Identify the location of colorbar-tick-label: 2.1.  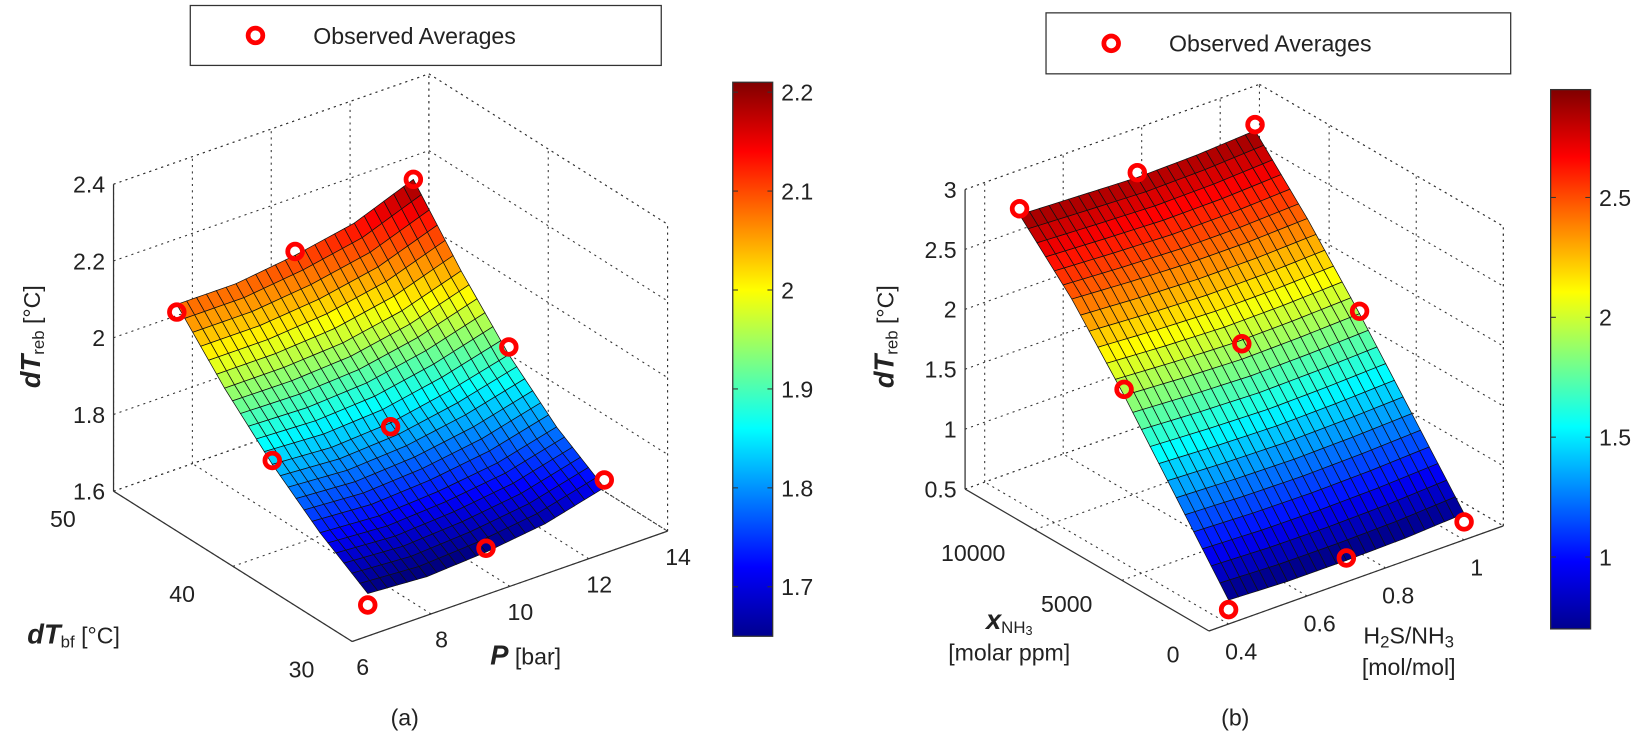
(797, 191).